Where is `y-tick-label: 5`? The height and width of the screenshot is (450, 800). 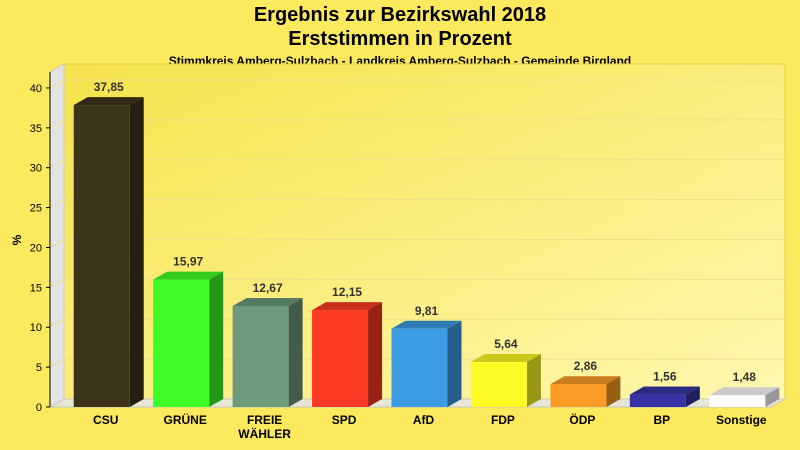
y-tick-label: 5 is located at coordinates (39, 368).